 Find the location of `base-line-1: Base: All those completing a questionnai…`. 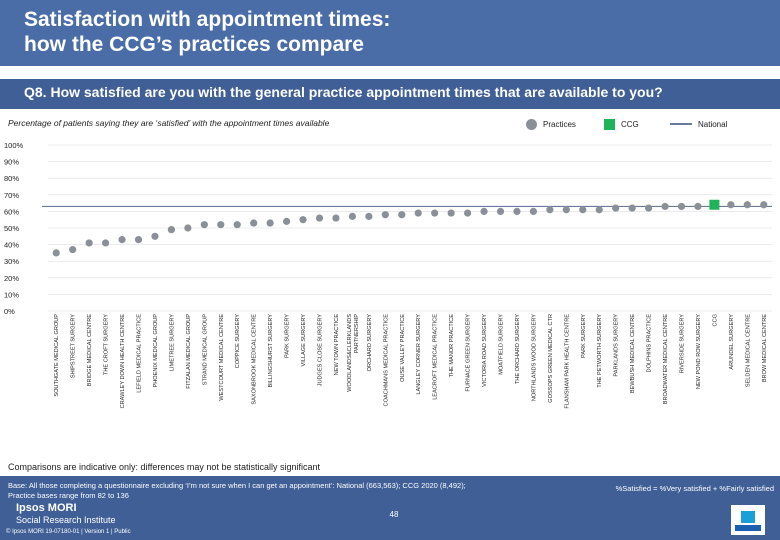

base-line-1: Base: All those completing a questionnai… is located at coordinates (237, 485).